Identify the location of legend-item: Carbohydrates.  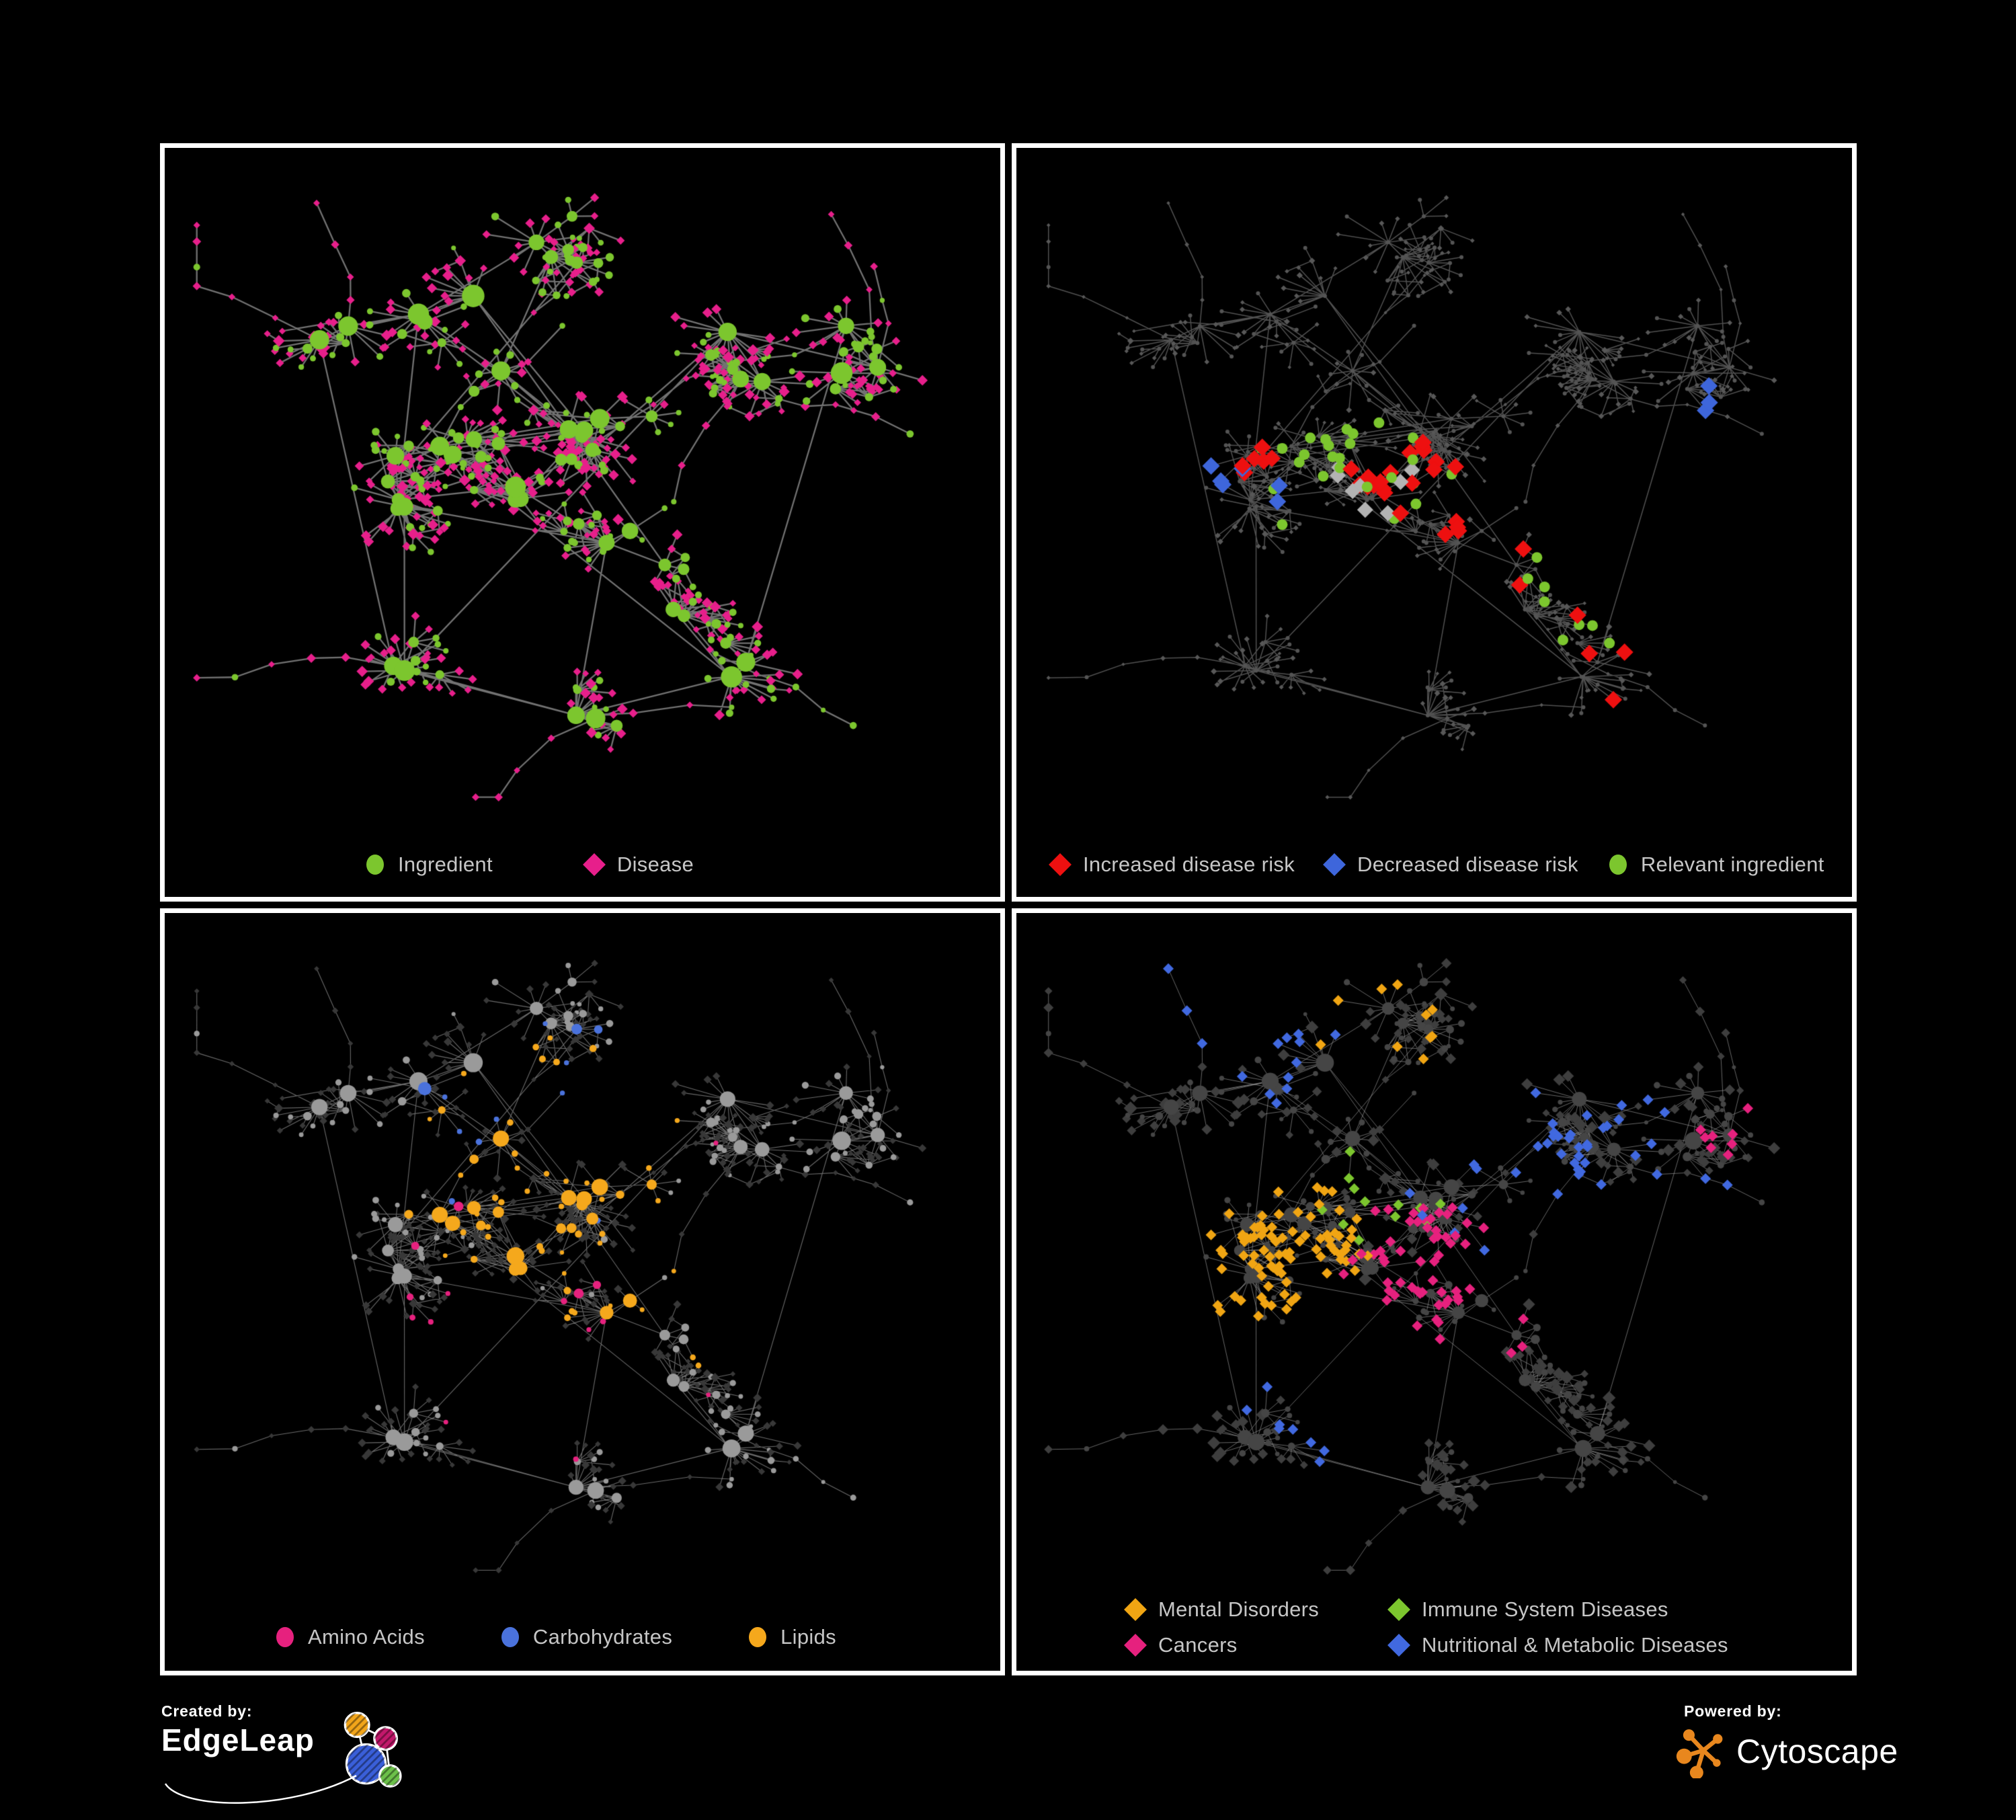
(585, 1637).